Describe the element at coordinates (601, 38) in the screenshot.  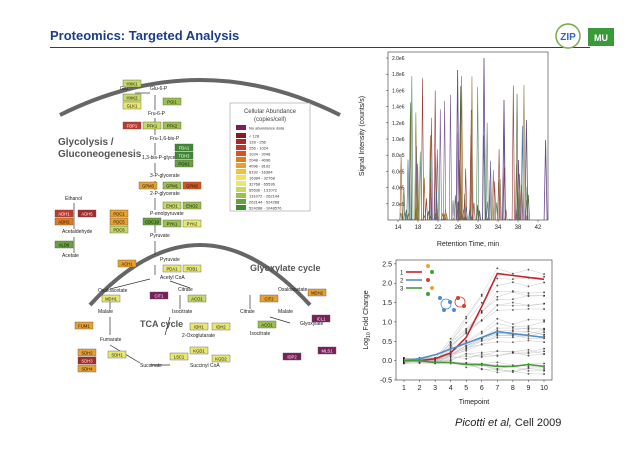
I see `mu-logo-text: MU` at that location.